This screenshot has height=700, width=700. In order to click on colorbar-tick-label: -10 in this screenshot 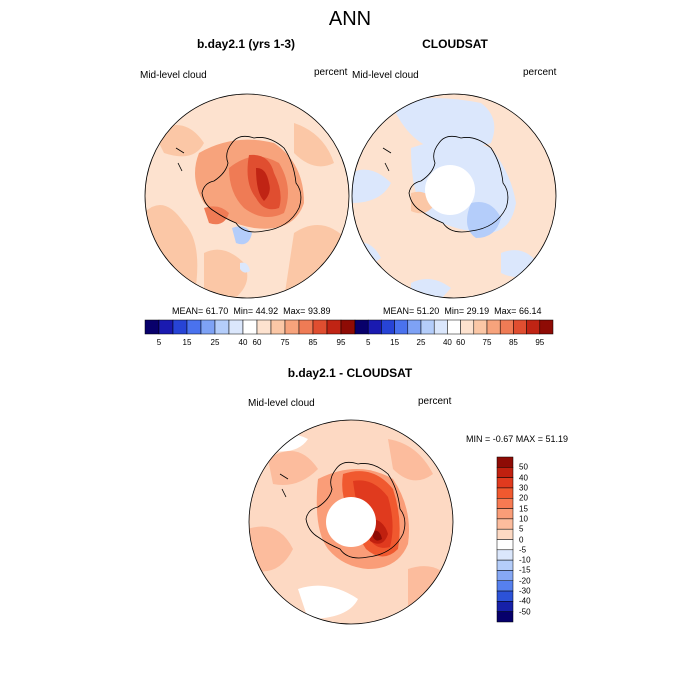, I will do `click(525, 560)`.